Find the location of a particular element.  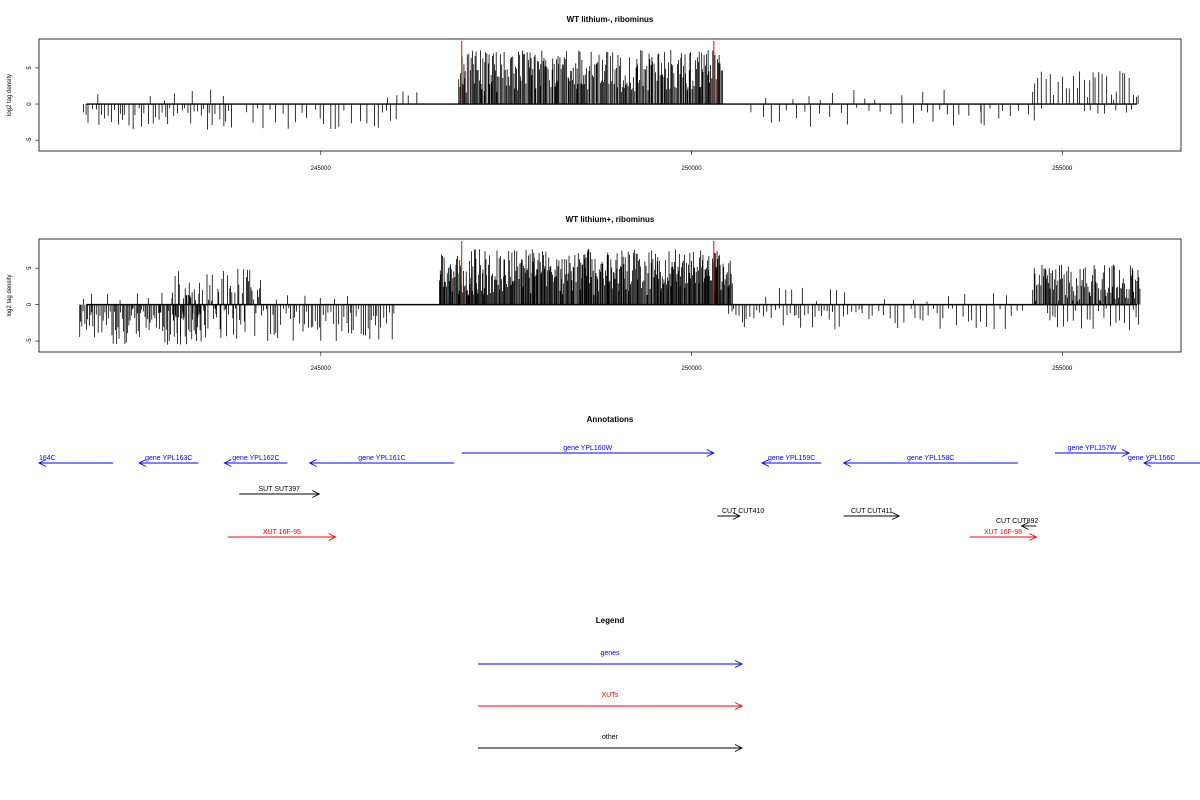

legend-label: genes is located at coordinates (610, 653).